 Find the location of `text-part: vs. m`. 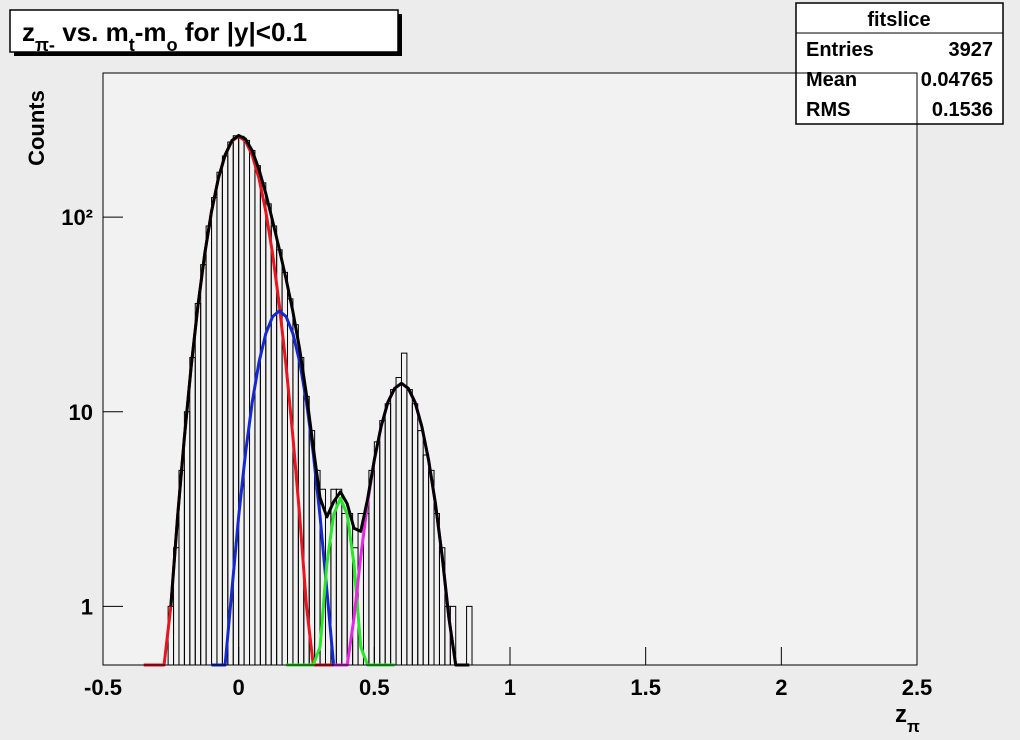

text-part: vs. m is located at coordinates (92, 32).